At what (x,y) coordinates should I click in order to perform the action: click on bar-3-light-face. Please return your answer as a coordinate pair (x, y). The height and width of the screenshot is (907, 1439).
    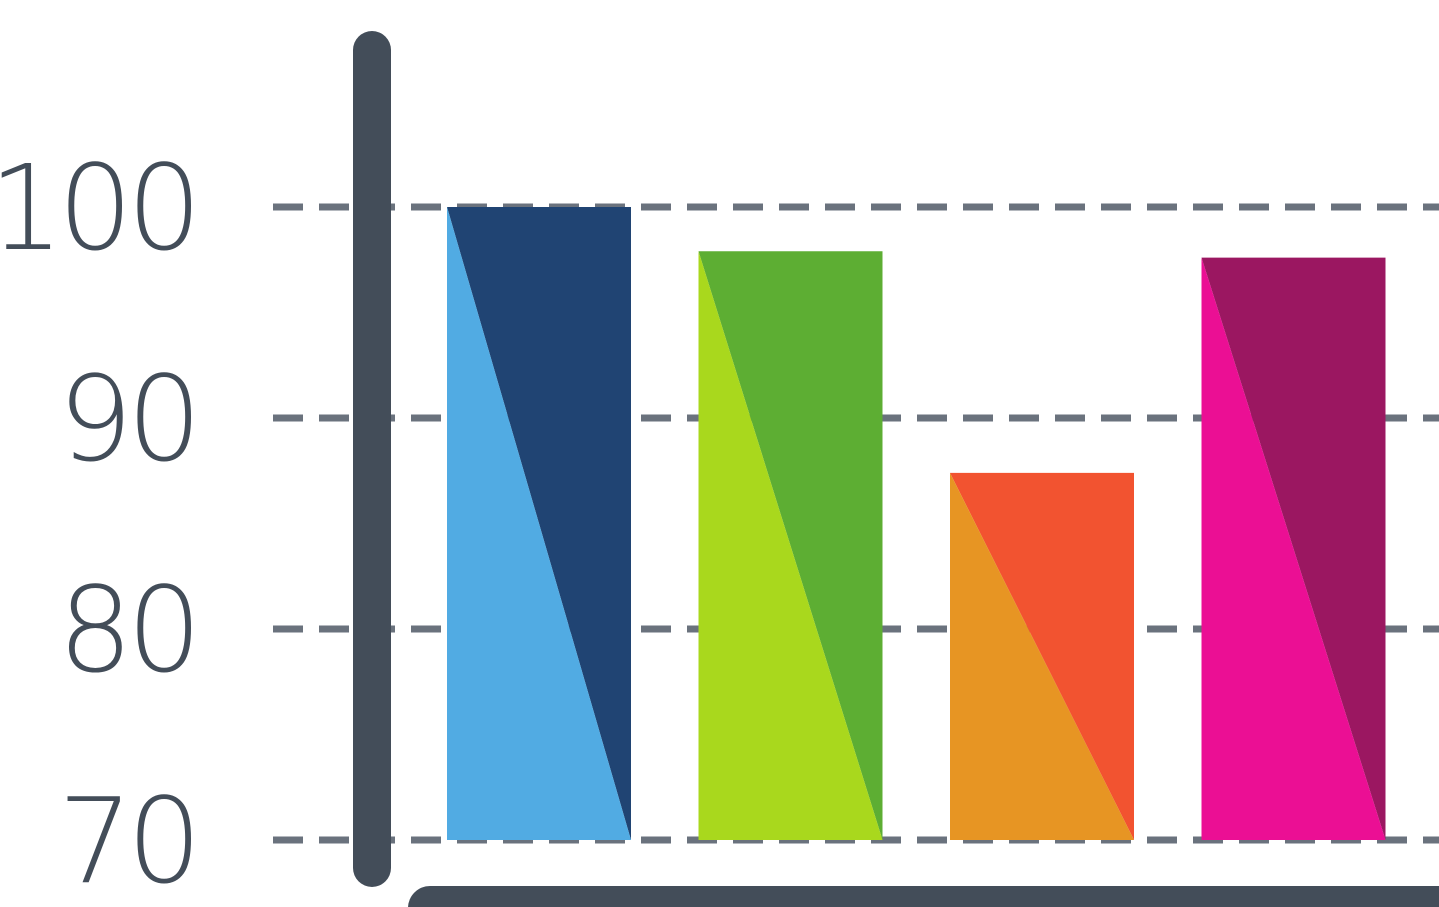
    Looking at the image, I should click on (1042, 656).